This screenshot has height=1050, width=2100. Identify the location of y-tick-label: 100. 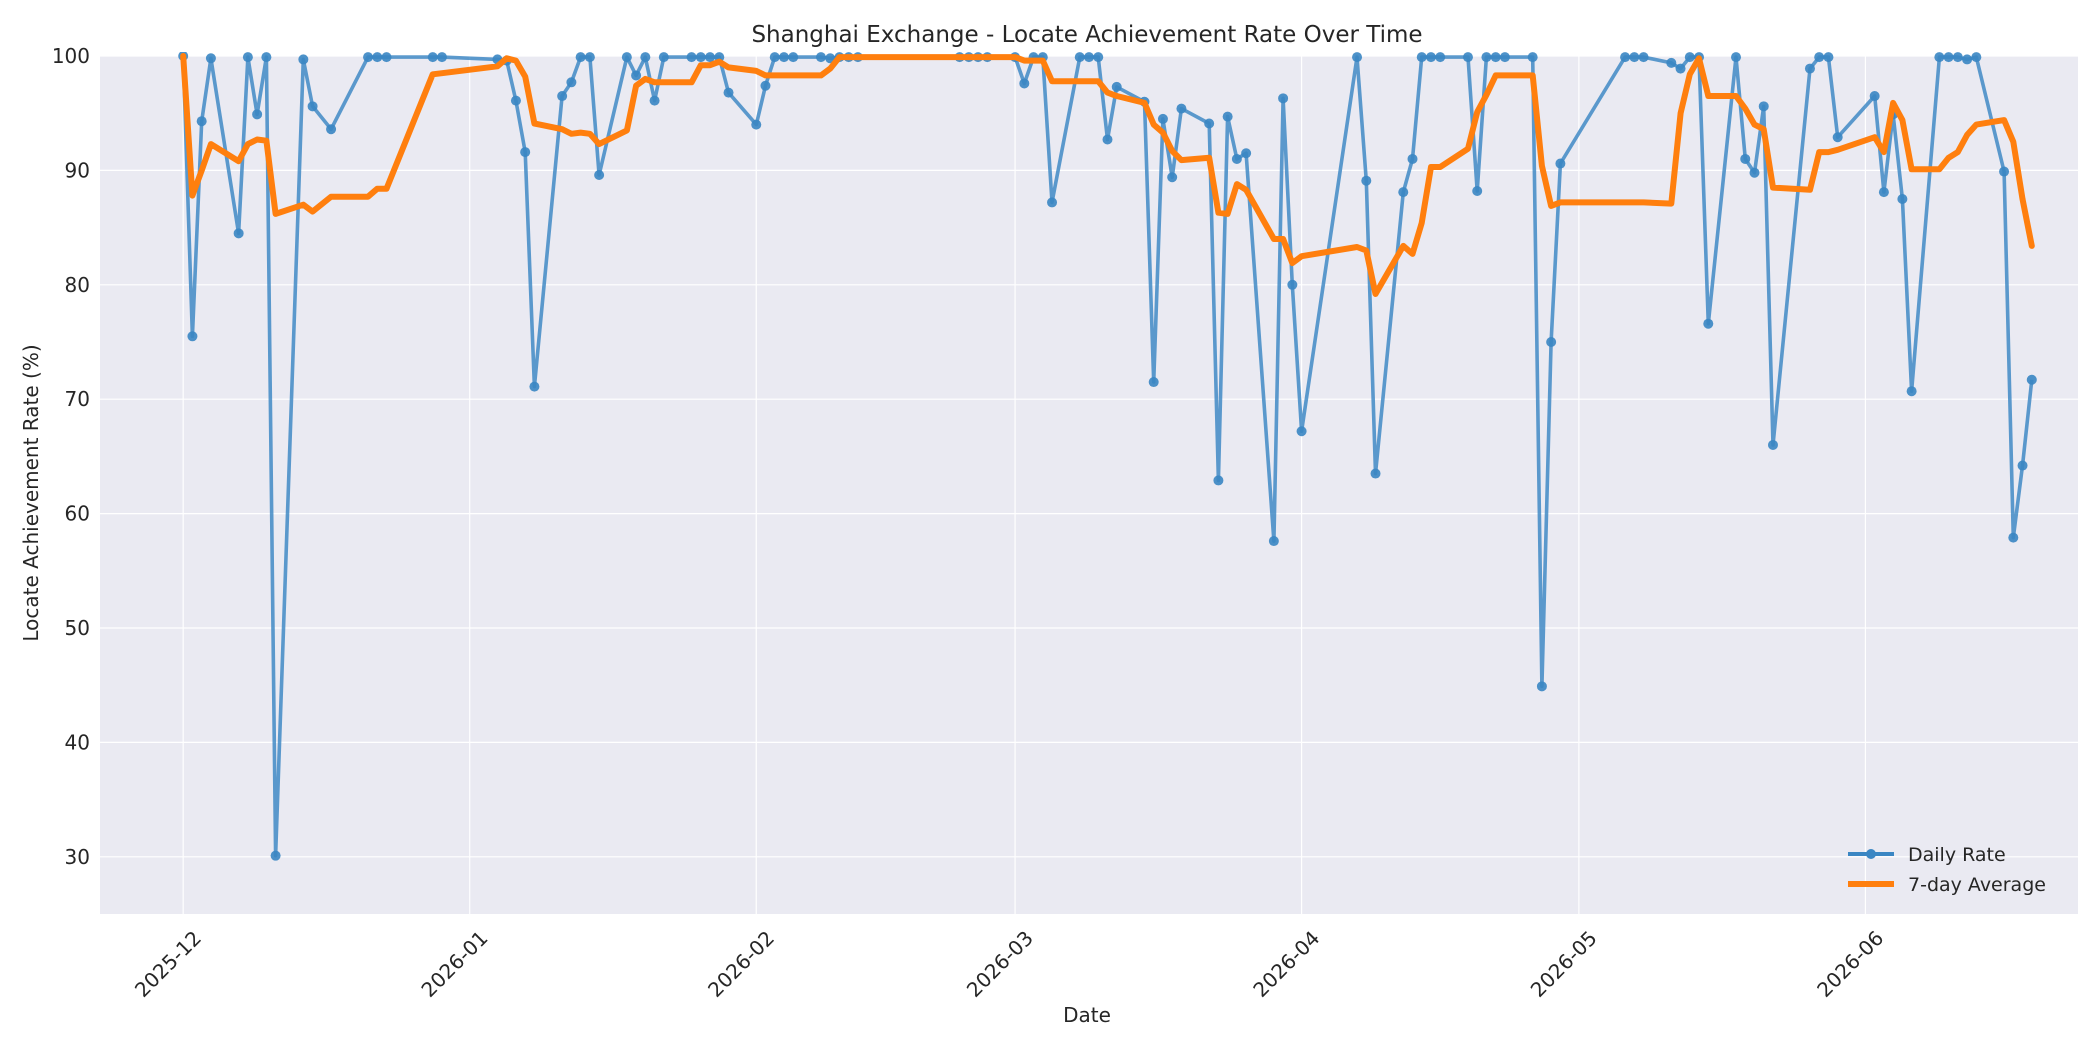
(71, 56).